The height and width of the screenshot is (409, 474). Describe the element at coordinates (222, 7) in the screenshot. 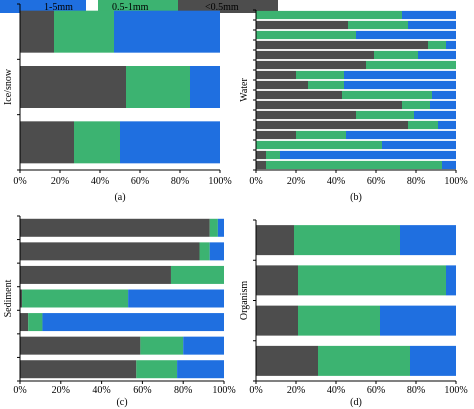

I see `legend-label-lt05: <0.5mm` at that location.